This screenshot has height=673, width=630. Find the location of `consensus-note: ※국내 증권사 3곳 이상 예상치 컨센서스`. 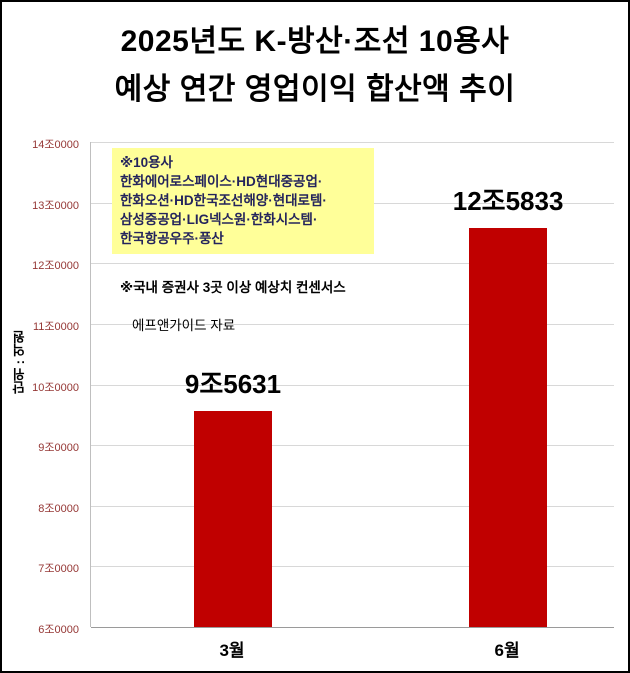

consensus-note: ※국내 증권사 3곳 이상 예상치 컨센서스 is located at coordinates (233, 287).